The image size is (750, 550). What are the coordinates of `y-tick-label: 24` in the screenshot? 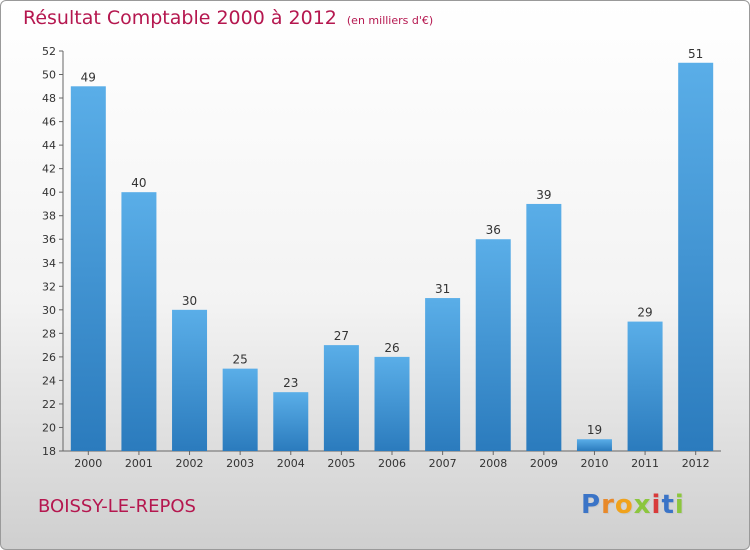 It's located at (49, 380).